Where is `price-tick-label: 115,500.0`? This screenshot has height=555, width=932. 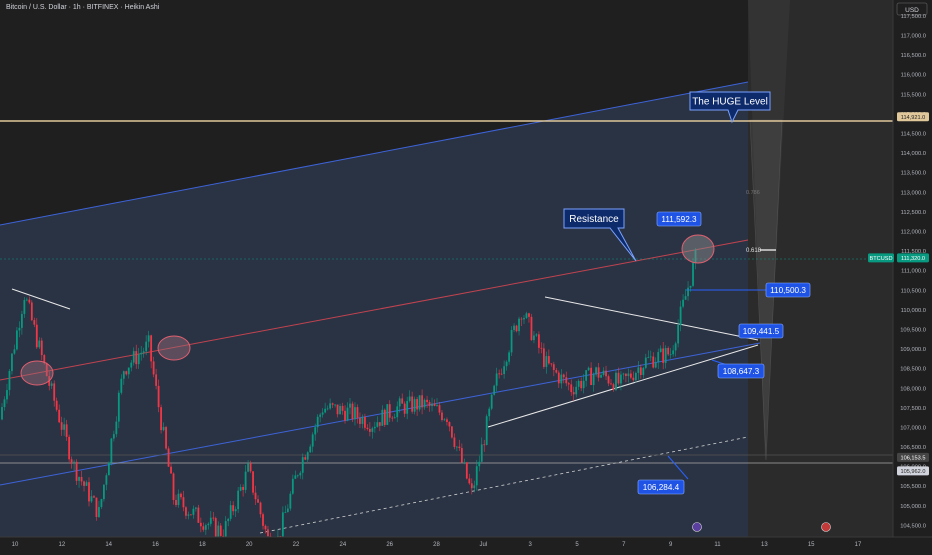 price-tick-label: 115,500.0 is located at coordinates (913, 95).